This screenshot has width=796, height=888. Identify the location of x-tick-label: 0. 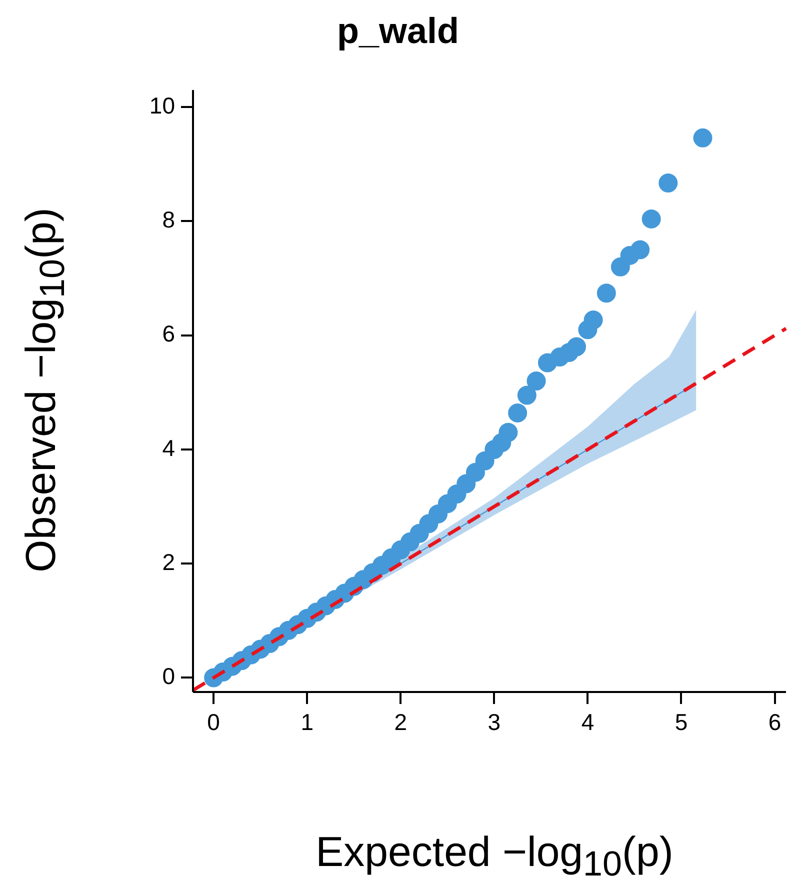
(213, 722).